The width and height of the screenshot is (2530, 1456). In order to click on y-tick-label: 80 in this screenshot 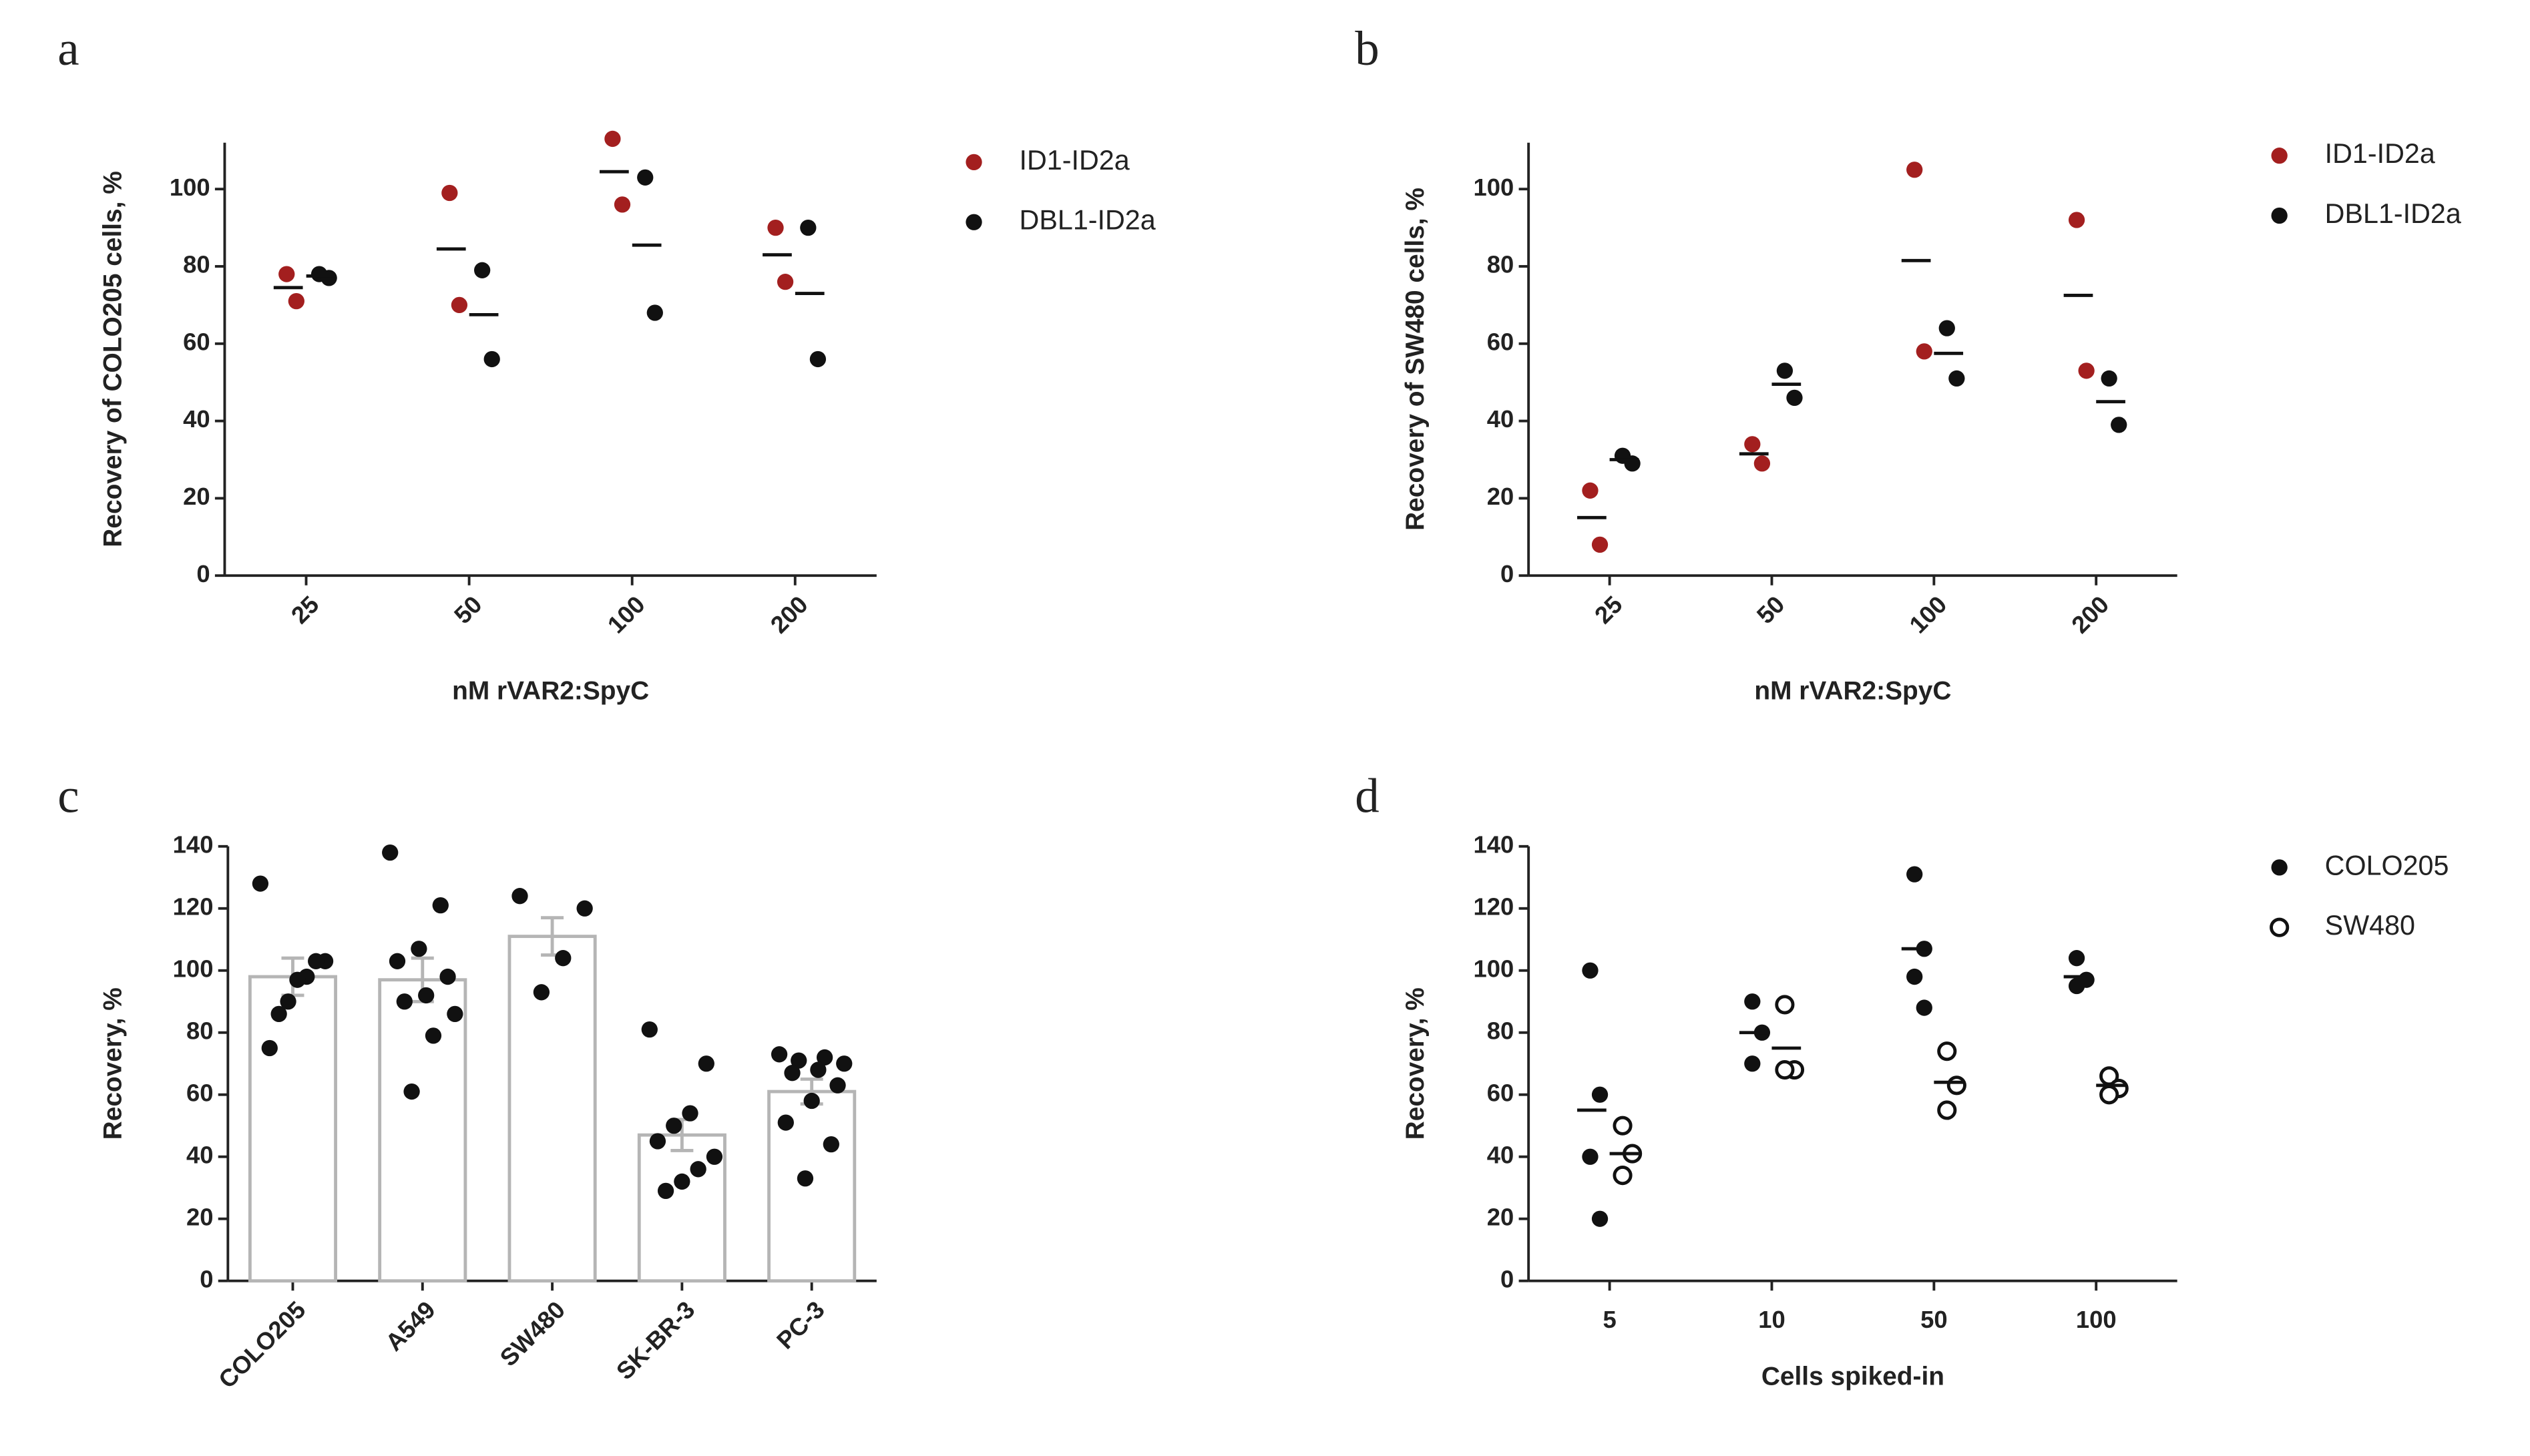, I will do `click(1501, 264)`.